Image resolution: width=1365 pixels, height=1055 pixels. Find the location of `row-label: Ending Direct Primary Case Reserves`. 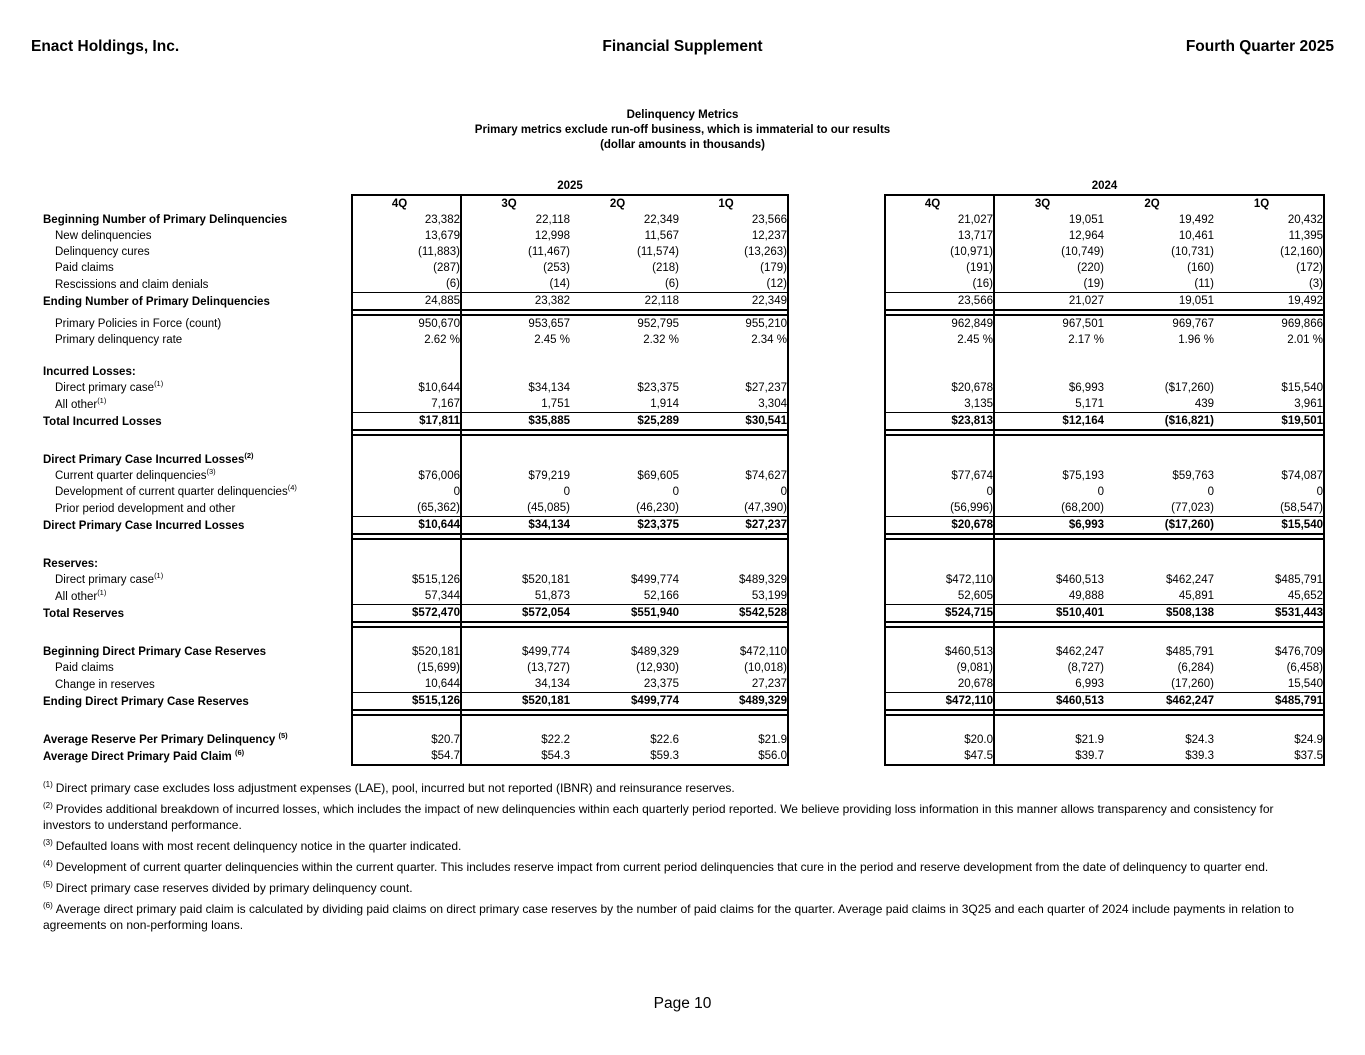

row-label: Ending Direct Primary Case Reserves is located at coordinates (146, 702).